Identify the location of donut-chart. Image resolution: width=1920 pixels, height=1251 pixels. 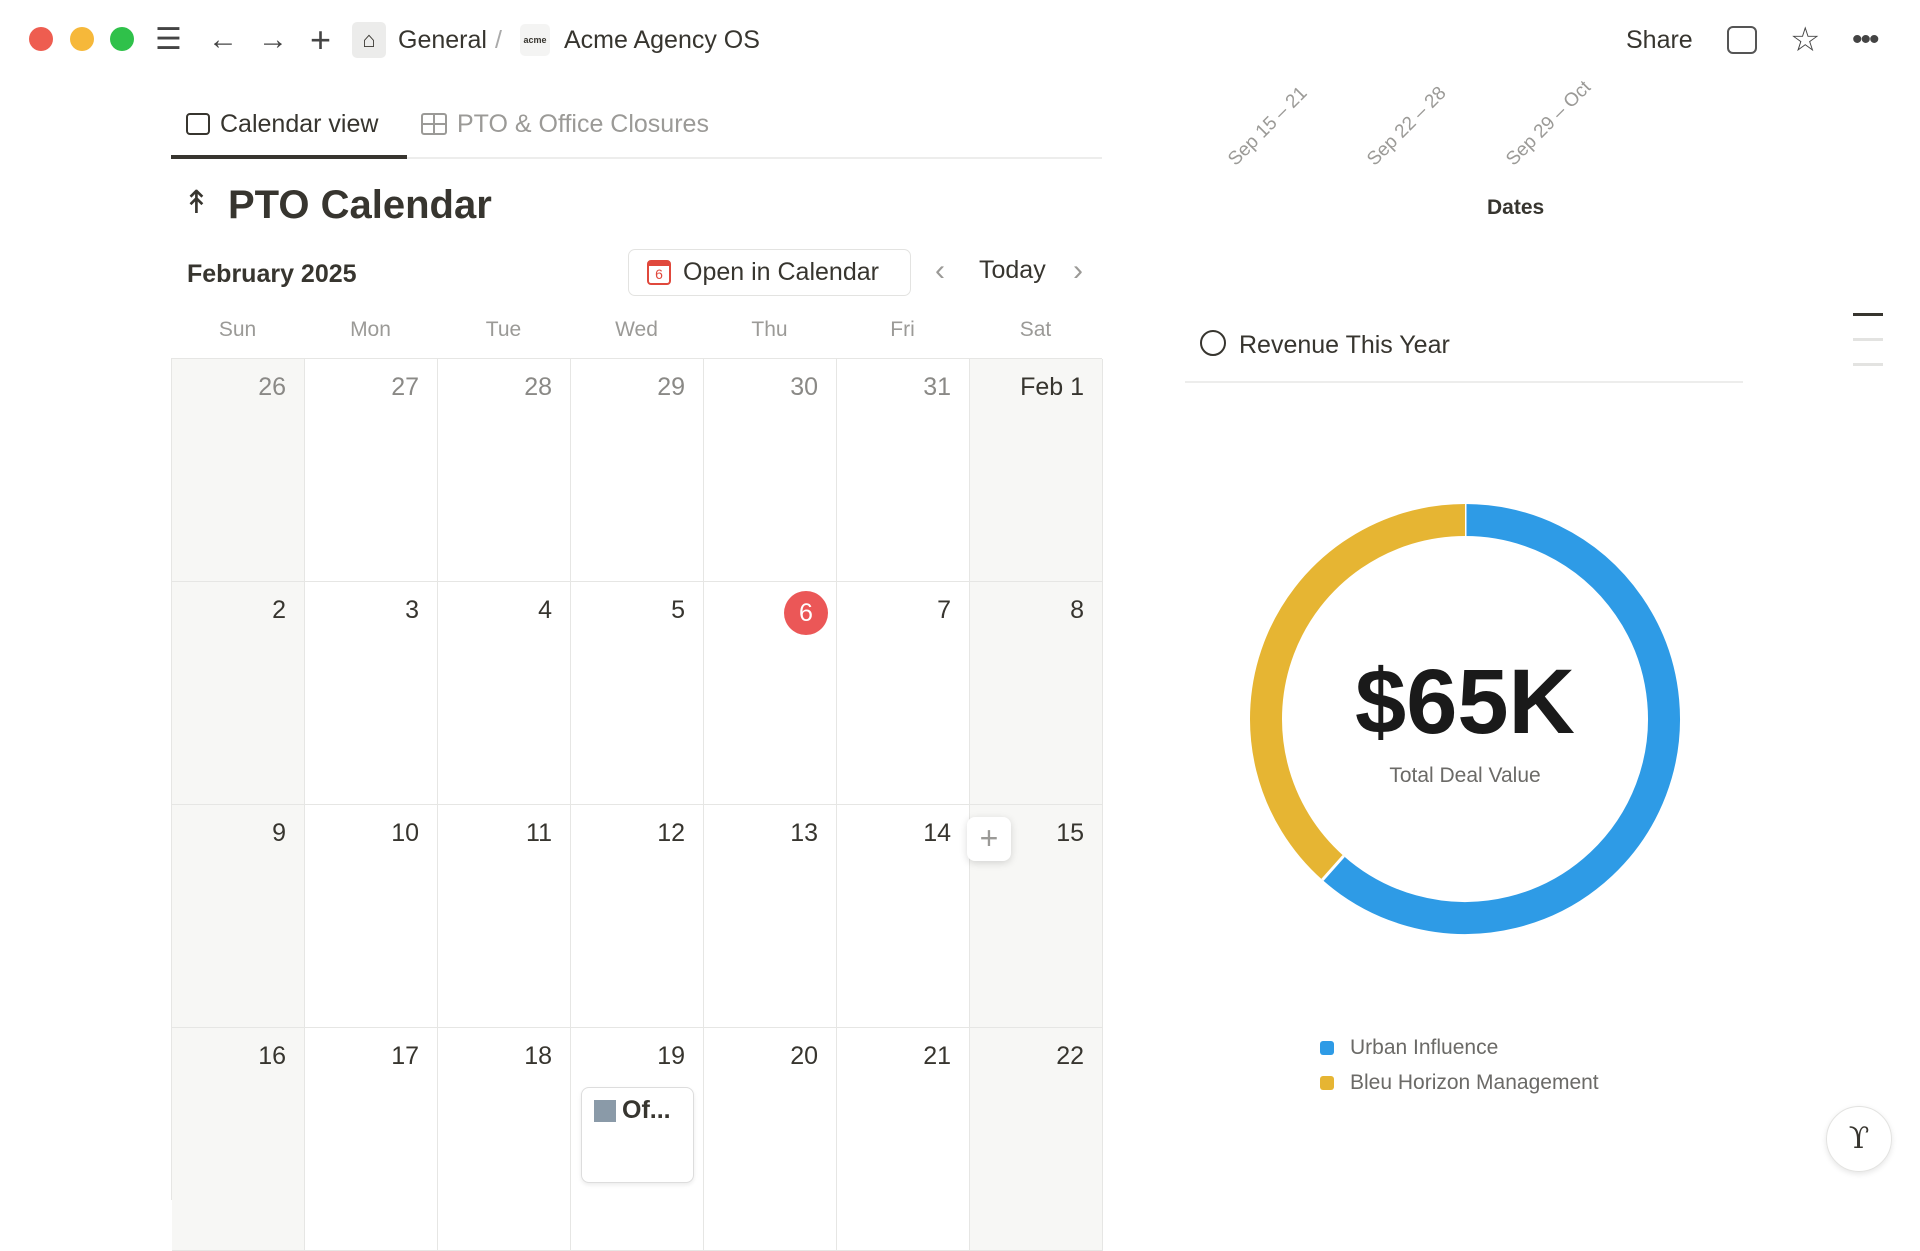
(1465, 719).